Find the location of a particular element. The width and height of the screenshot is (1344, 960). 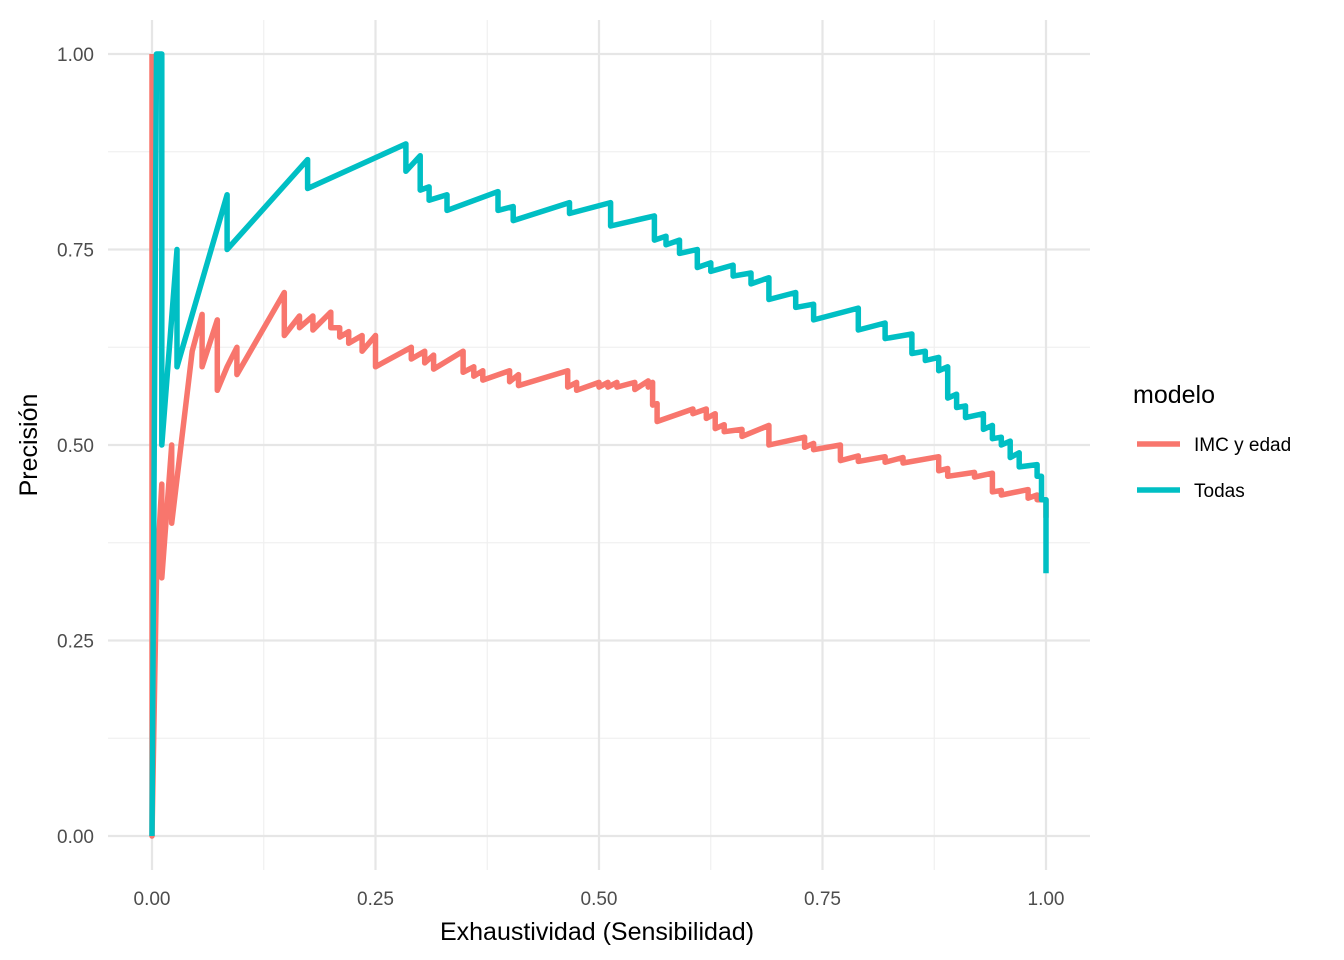

y-tick-label: 0.25 is located at coordinates (75, 642).